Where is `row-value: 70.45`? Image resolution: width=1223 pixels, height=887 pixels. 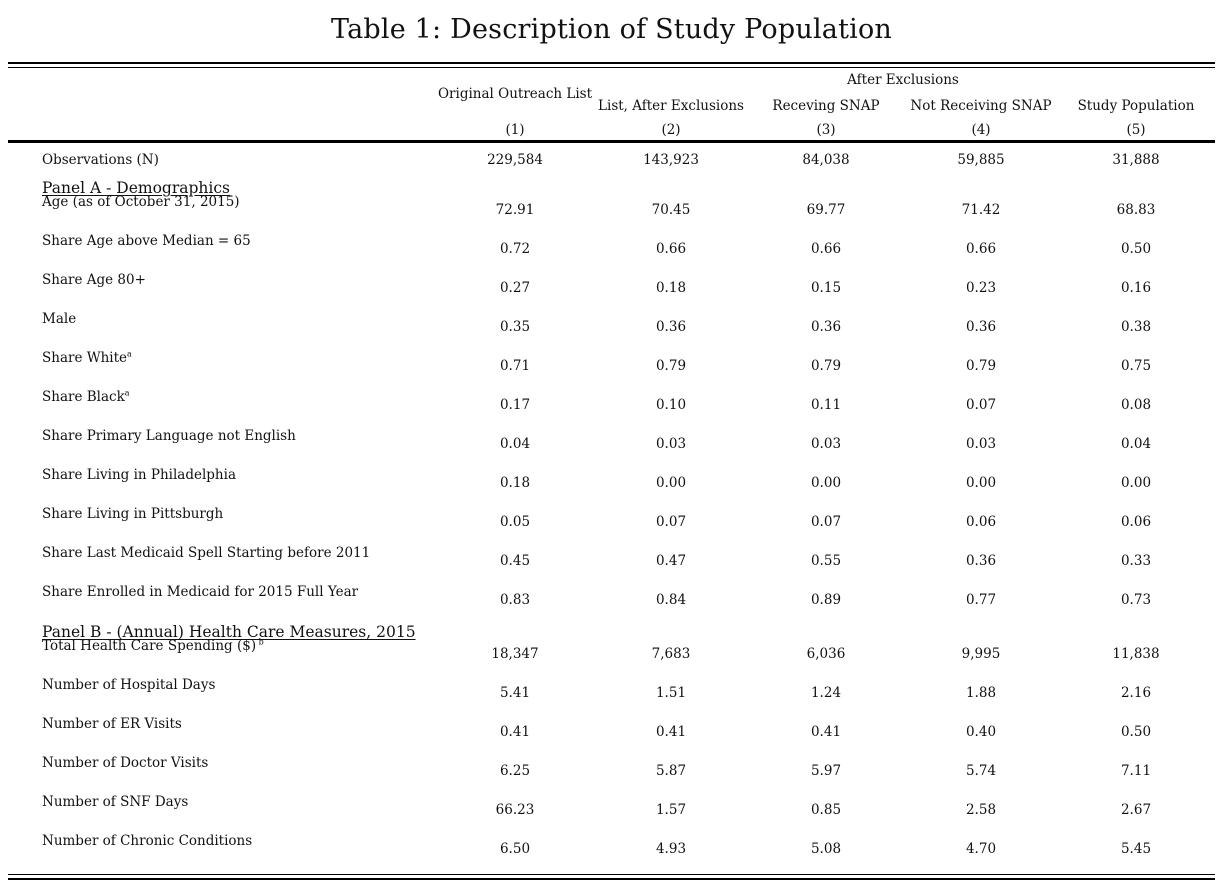 row-value: 70.45 is located at coordinates (671, 210).